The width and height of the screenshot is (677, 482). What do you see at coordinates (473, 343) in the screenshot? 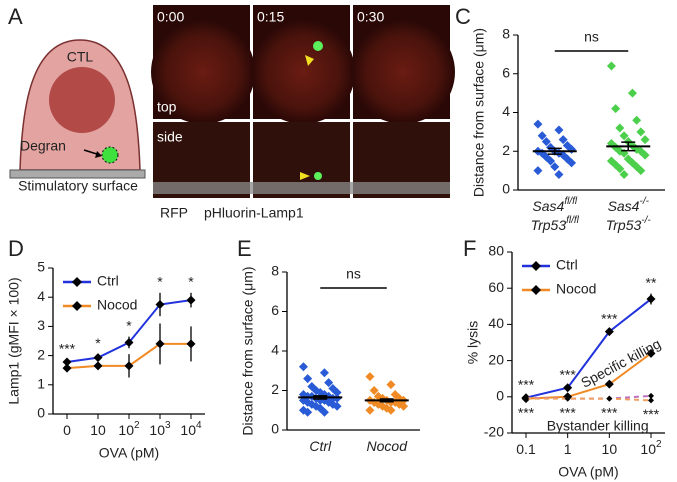
I see `y-axis-label: % lysis` at bounding box center [473, 343].